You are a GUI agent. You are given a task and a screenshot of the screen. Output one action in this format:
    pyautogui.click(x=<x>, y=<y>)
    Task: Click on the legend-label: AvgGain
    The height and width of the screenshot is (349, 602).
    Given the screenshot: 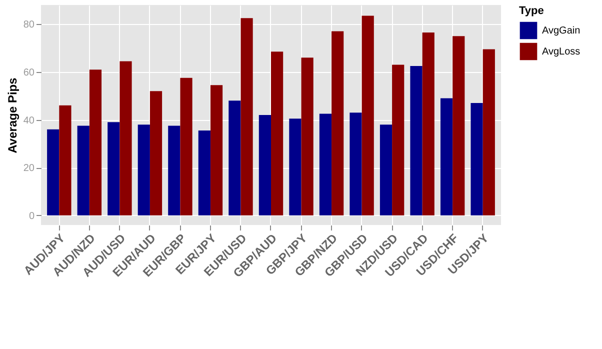 What is the action you would take?
    pyautogui.click(x=561, y=31)
    